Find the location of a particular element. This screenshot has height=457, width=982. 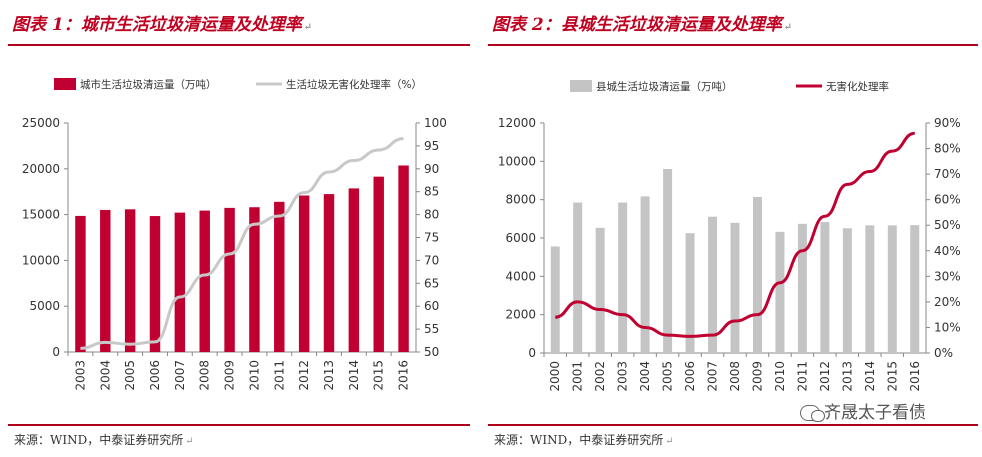

right-tick-label: 80 is located at coordinates (431, 215).